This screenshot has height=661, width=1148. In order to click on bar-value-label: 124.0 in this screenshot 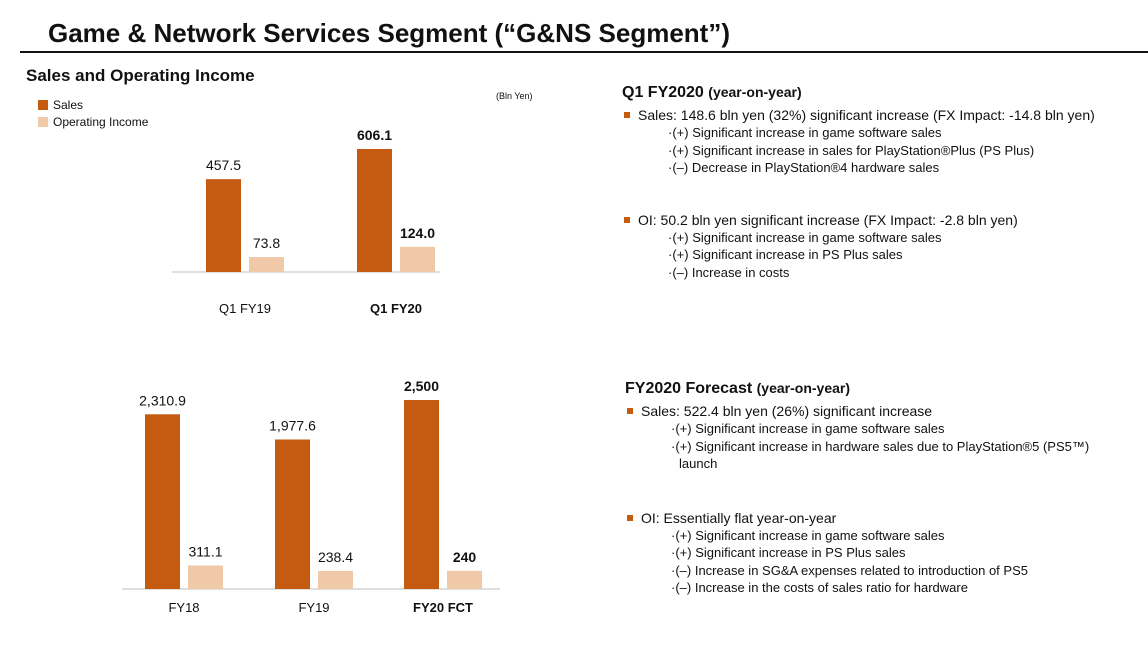, I will do `click(417, 233)`.